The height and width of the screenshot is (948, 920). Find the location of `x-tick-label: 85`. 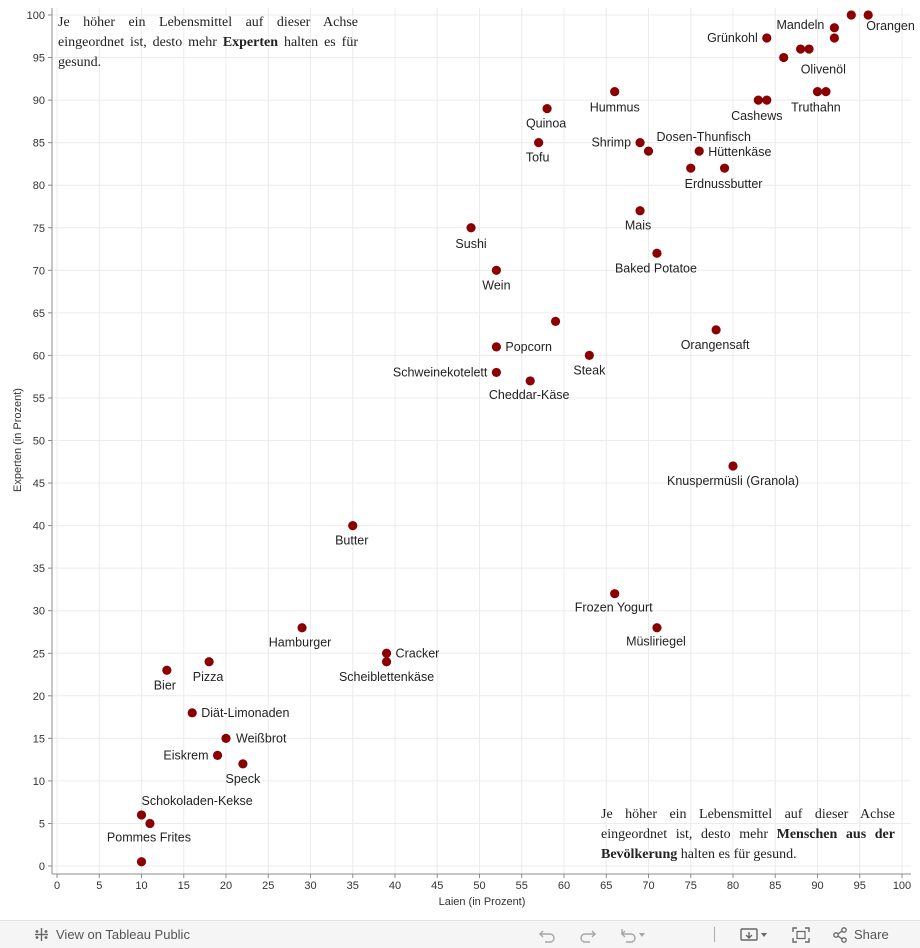

x-tick-label: 85 is located at coordinates (775, 886).